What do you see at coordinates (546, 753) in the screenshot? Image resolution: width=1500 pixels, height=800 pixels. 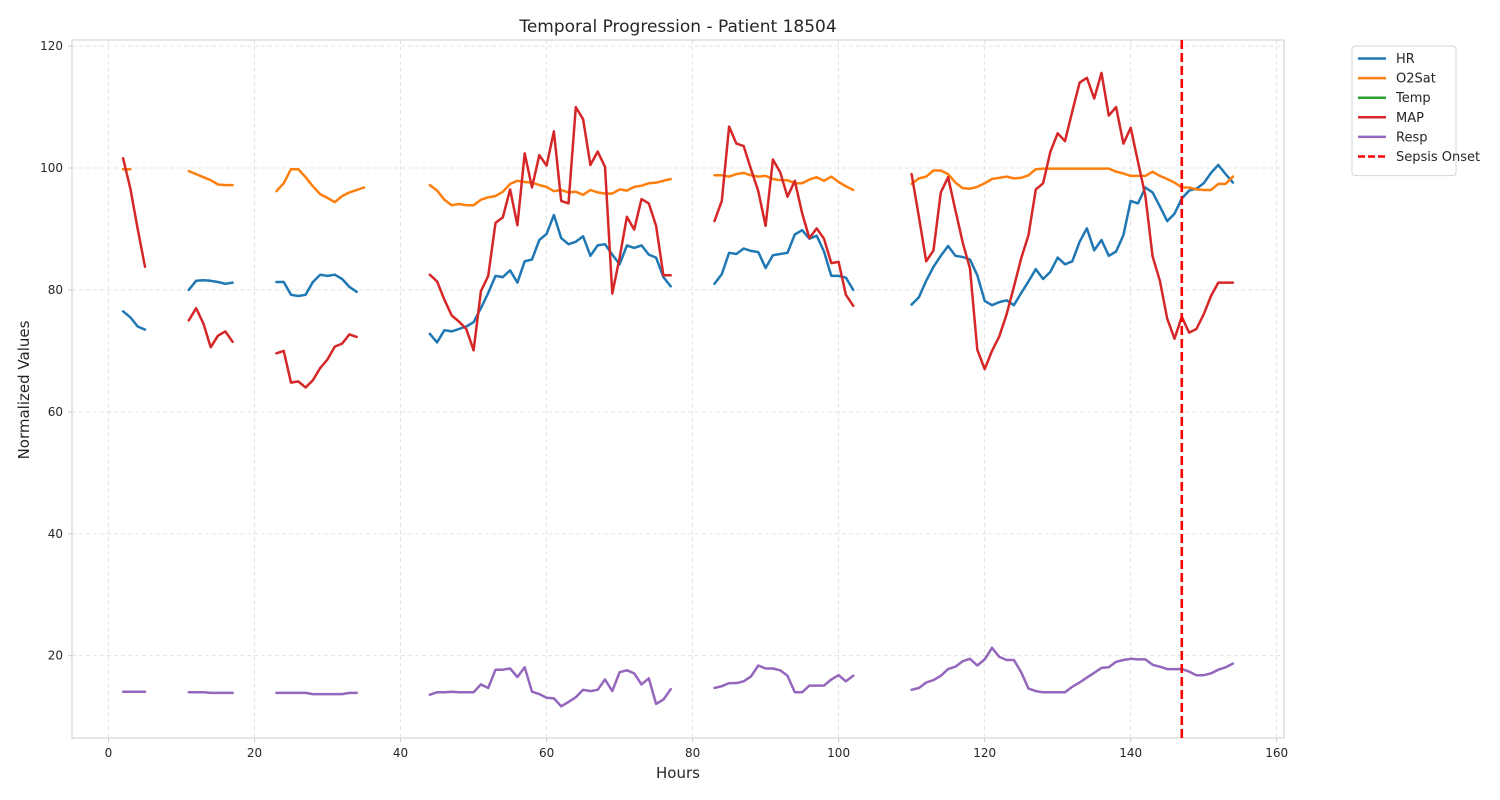 I see `x-tick-label: 60` at bounding box center [546, 753].